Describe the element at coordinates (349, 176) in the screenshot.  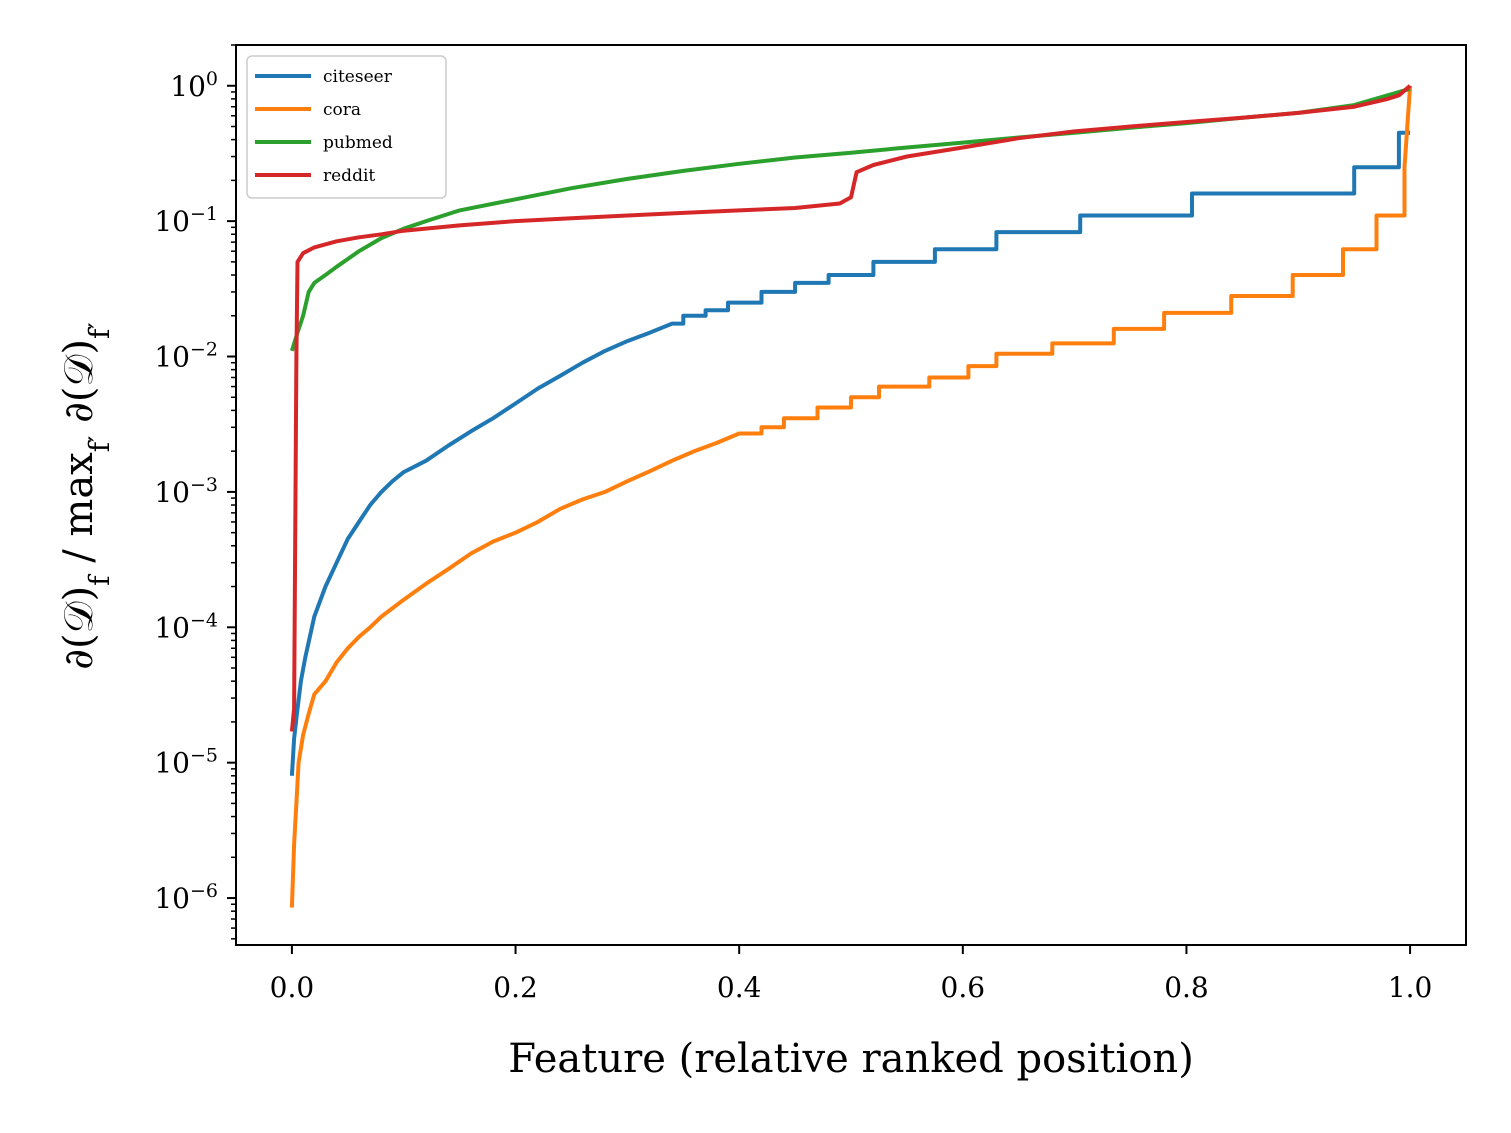
I see `legend-label-reddit: reddit` at that location.